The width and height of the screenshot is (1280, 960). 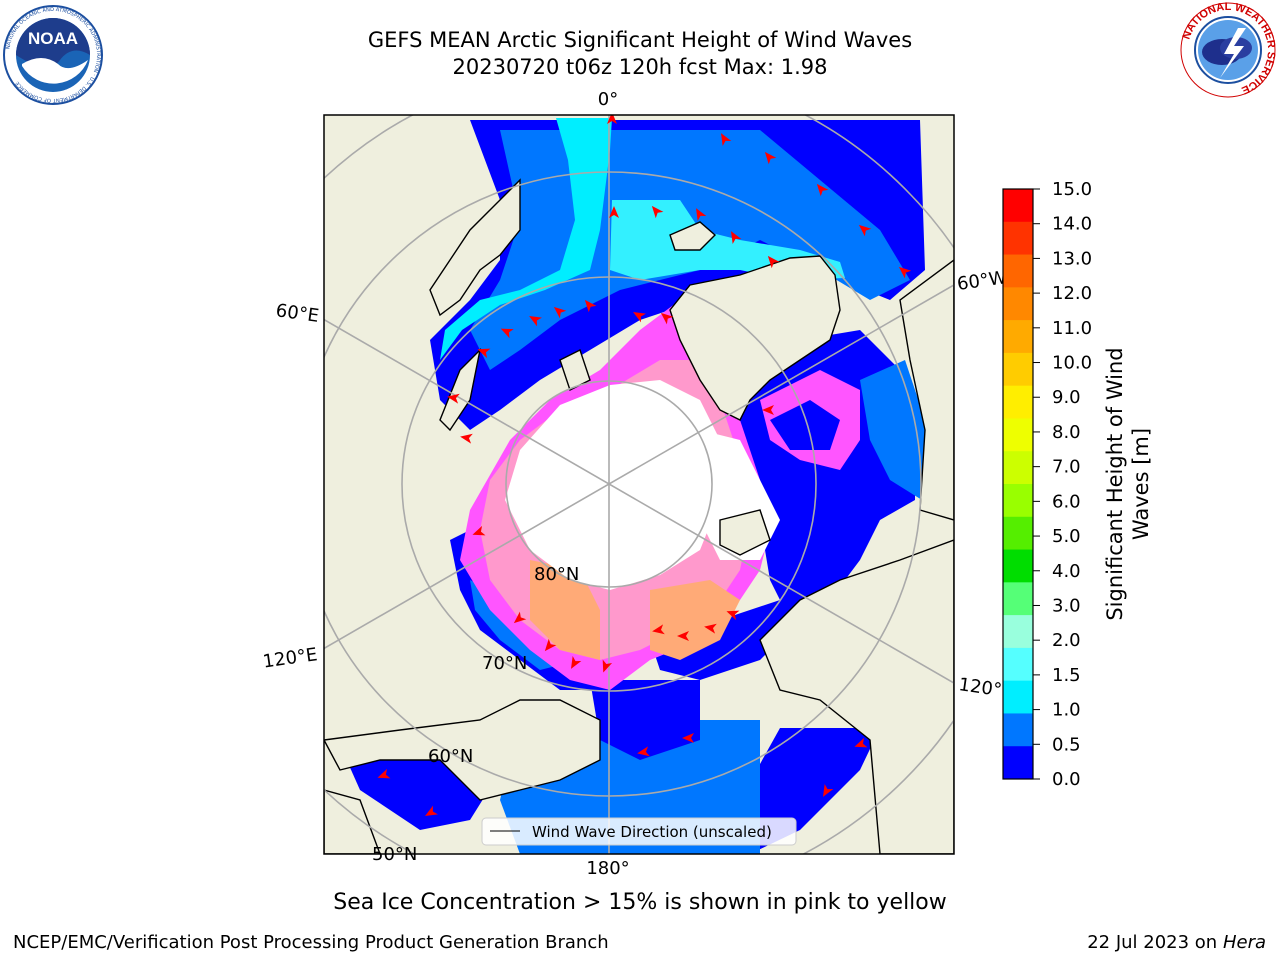 I want to click on colorbar-tick-label: 9.0, so click(x=1066, y=397).